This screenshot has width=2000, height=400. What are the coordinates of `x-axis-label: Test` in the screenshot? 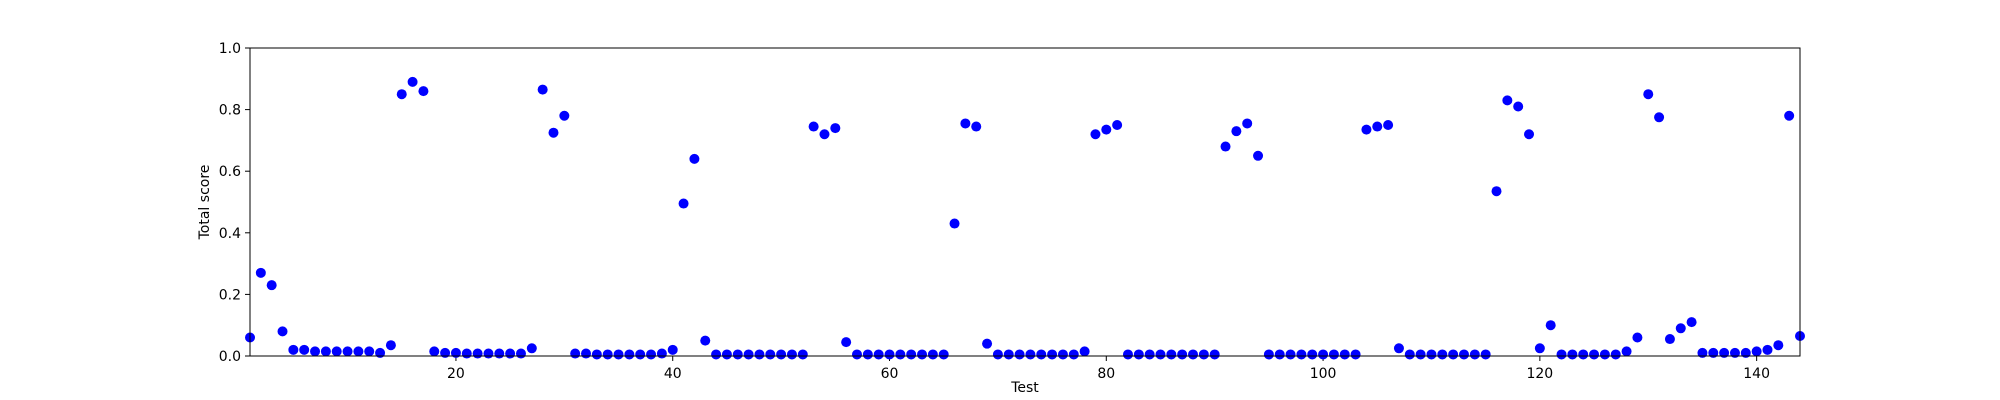 It's located at (1024, 388).